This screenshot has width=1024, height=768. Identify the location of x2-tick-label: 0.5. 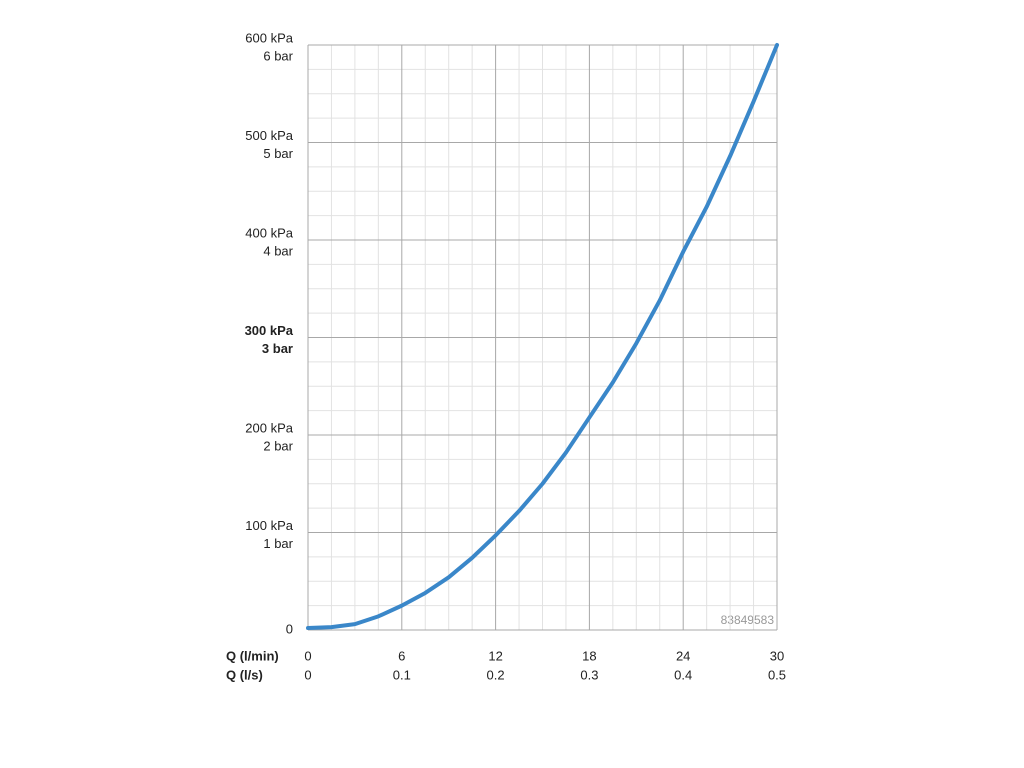
(777, 674).